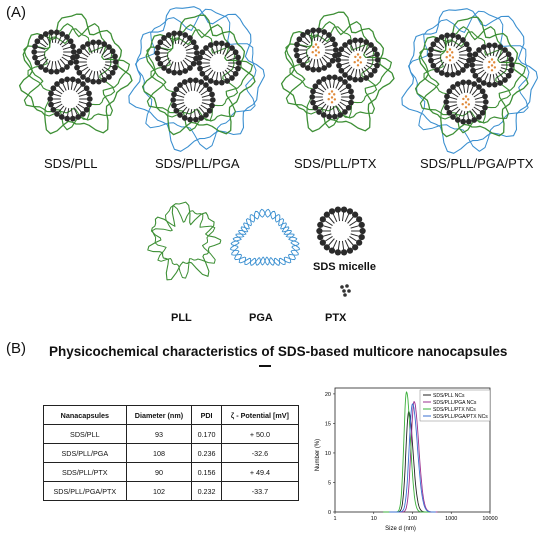  Describe the element at coordinates (260, 415) in the screenshot. I see `table-header-cell: ζ - Potential [mV]` at that location.